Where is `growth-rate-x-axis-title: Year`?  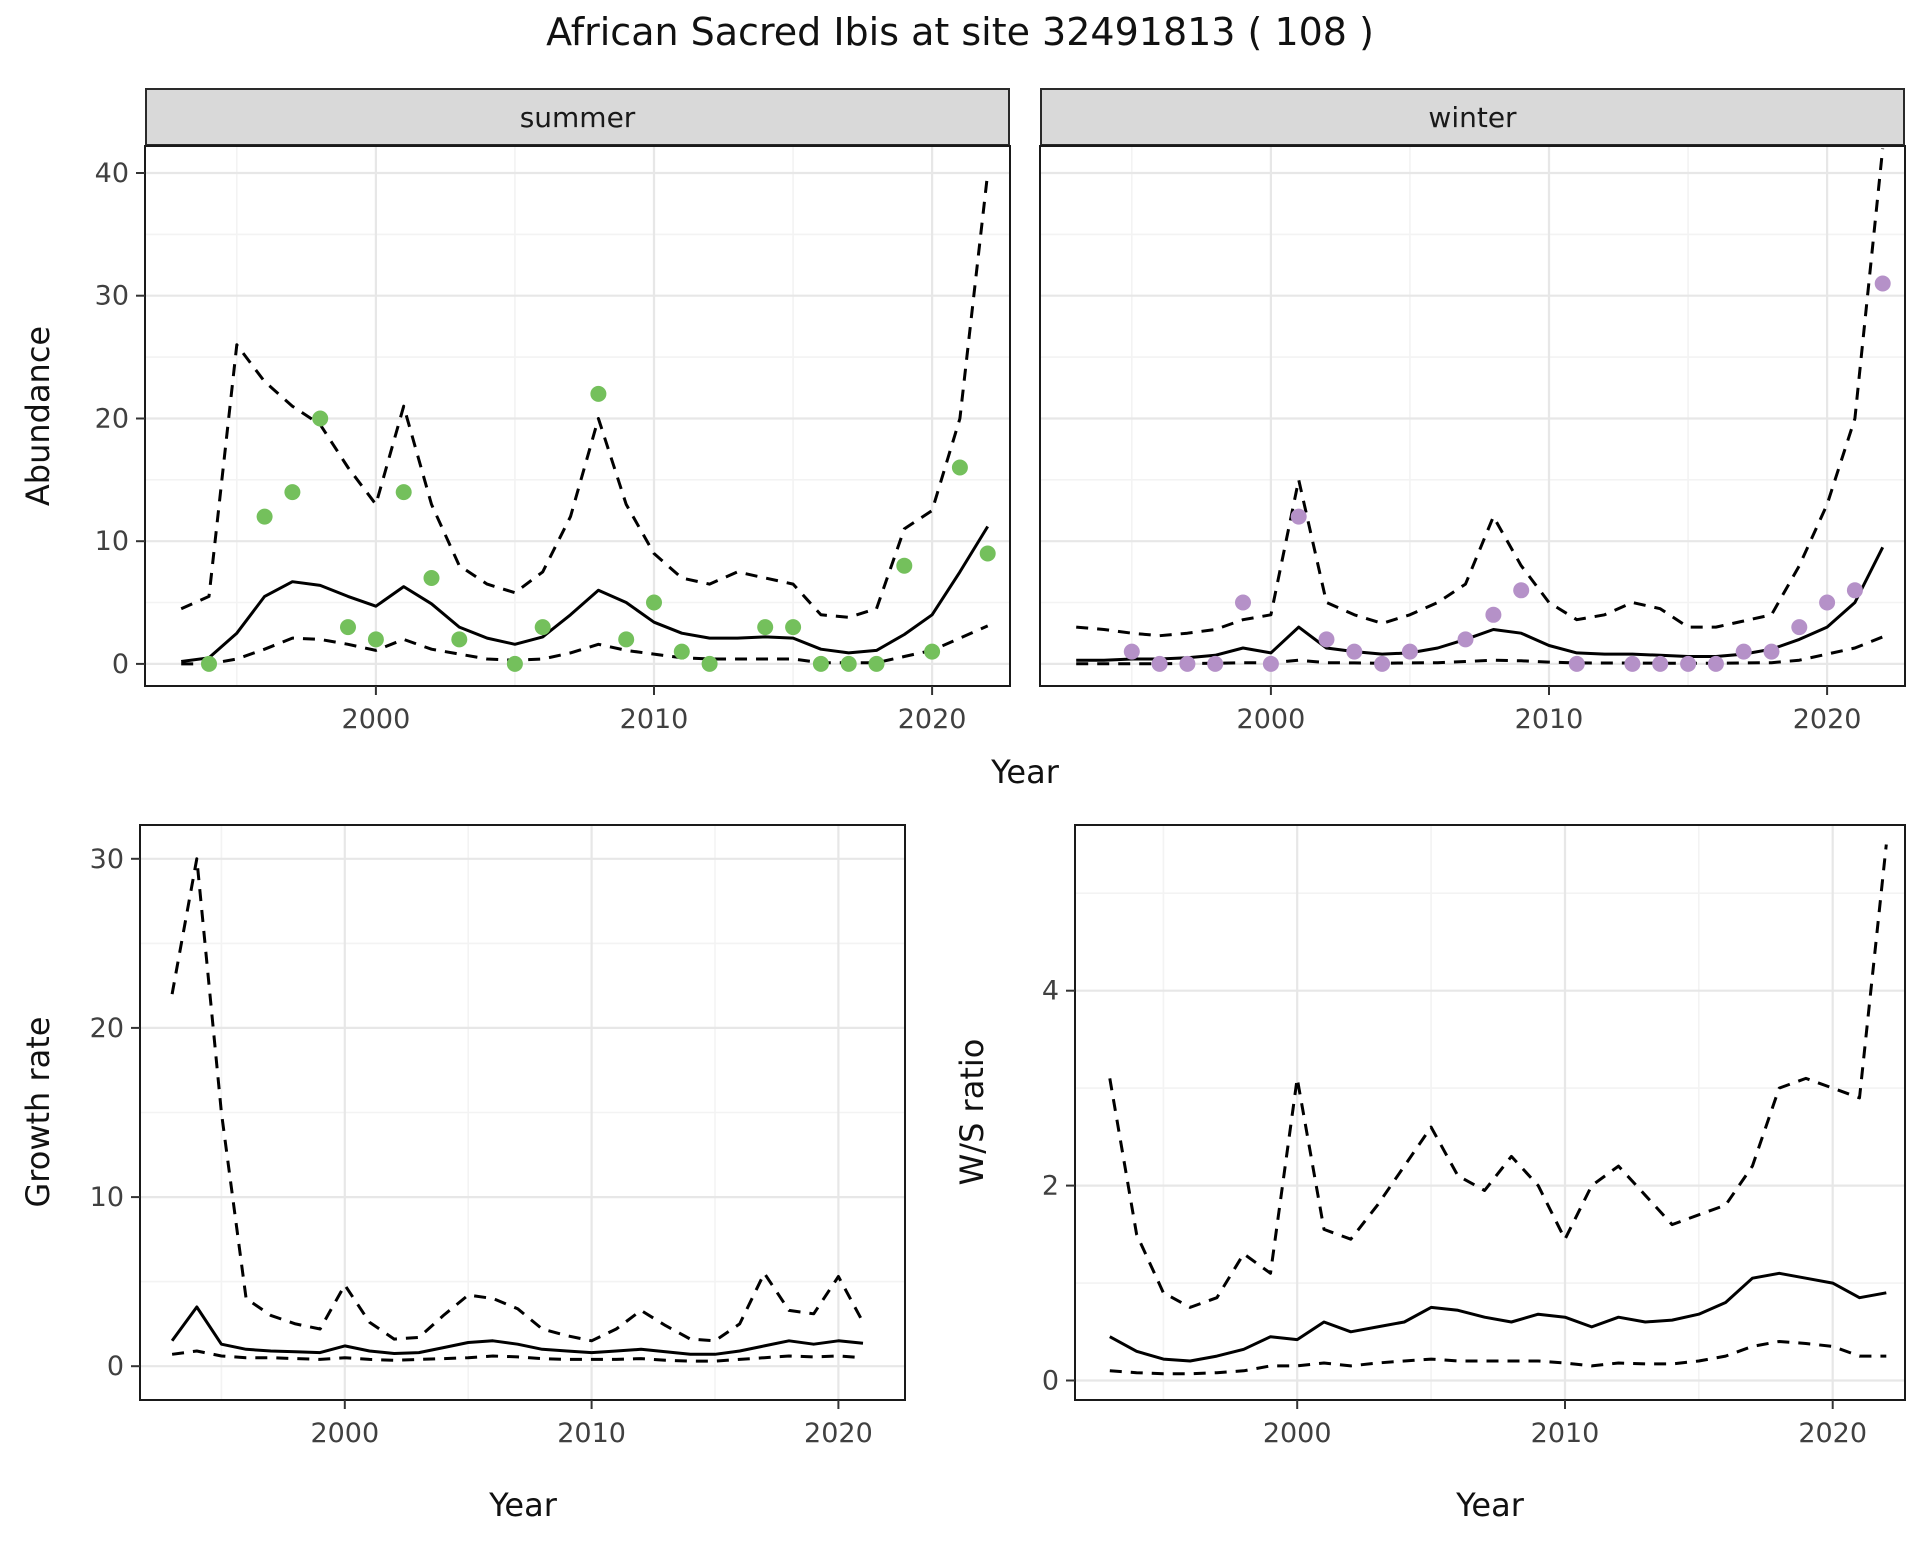
growth-rate-x-axis-title: Year is located at coordinates (523, 1505).